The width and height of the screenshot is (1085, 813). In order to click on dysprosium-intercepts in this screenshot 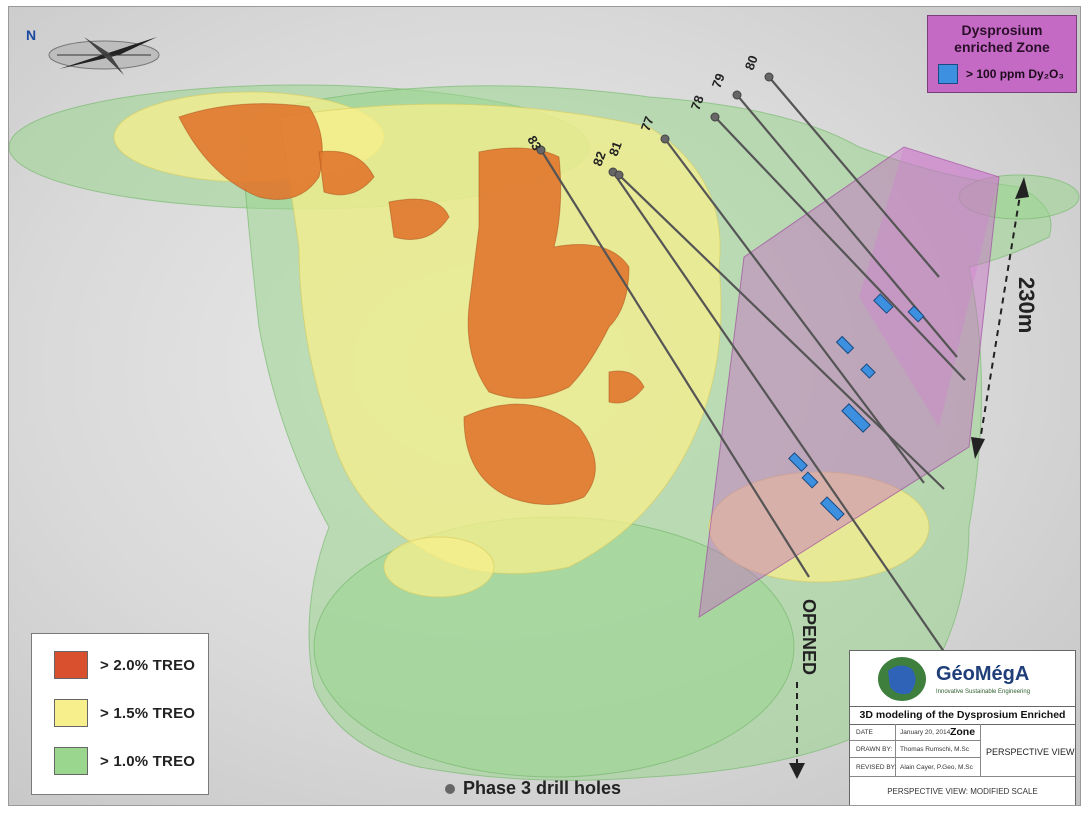, I will do `click(856, 407)`.